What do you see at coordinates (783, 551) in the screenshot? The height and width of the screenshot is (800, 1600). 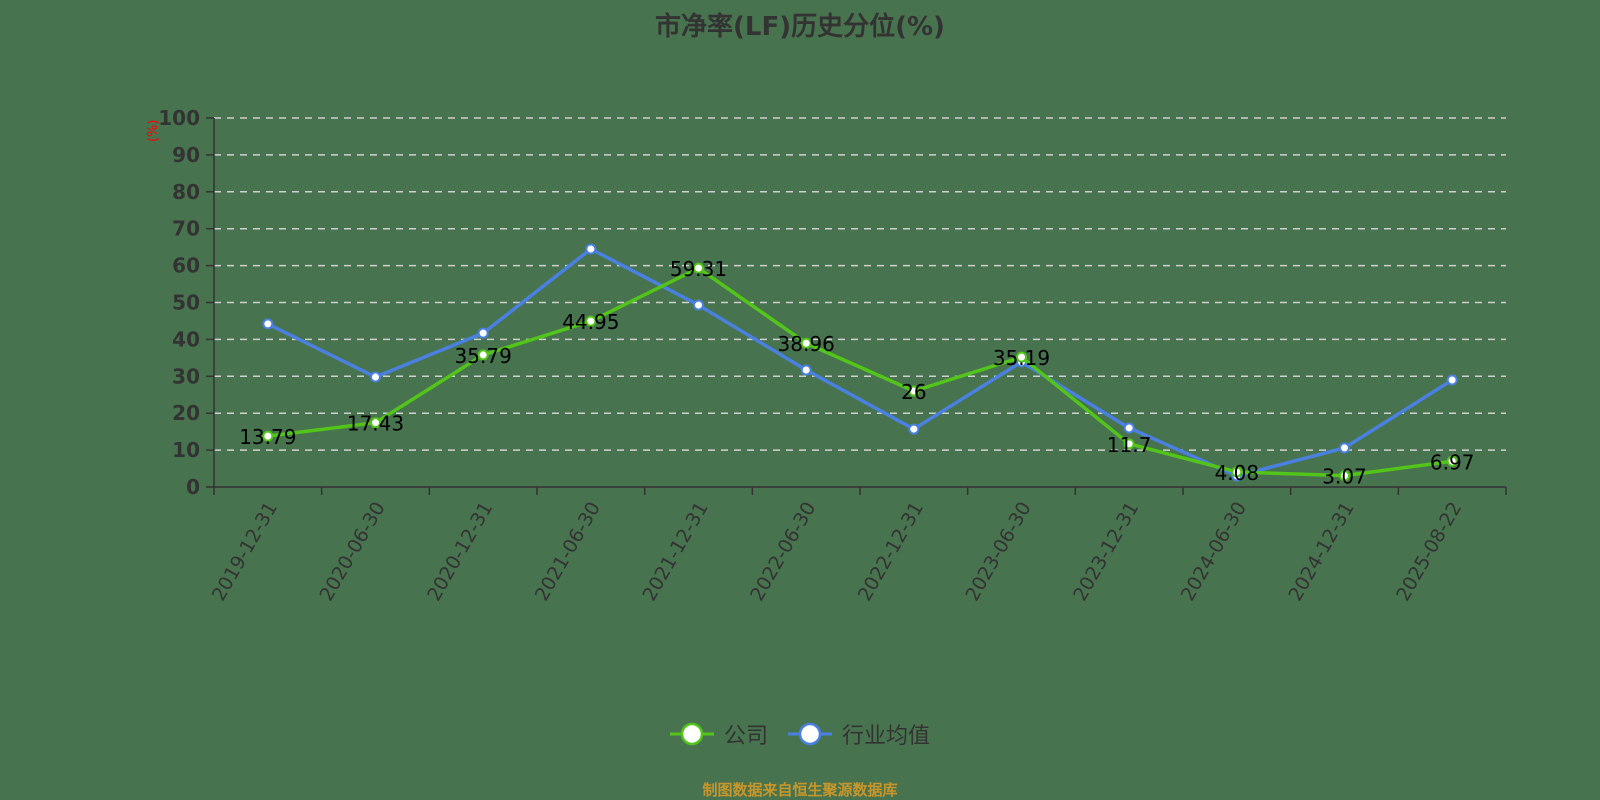 I see `x-tick-label: 2022-06-30` at bounding box center [783, 551].